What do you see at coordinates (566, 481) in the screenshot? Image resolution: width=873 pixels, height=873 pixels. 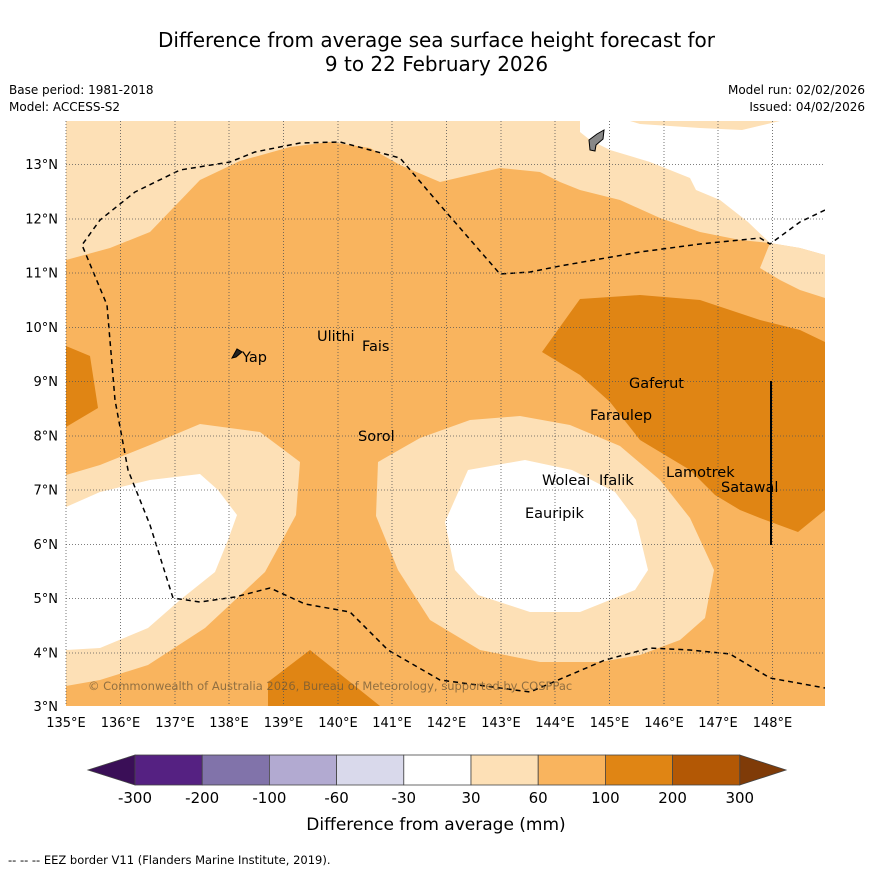 I see `place-woleai: Woleai` at bounding box center [566, 481].